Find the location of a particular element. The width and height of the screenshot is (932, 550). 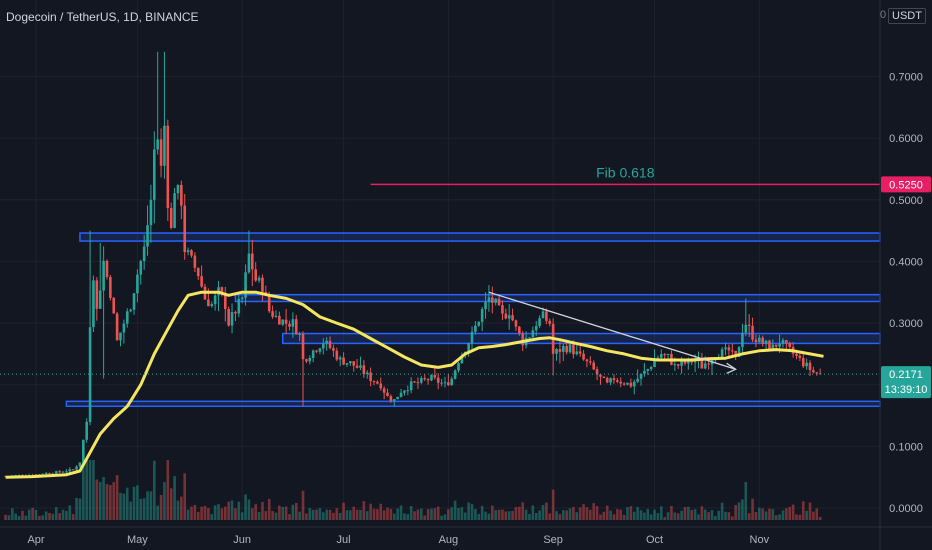

trend-line is located at coordinates (612, 330).